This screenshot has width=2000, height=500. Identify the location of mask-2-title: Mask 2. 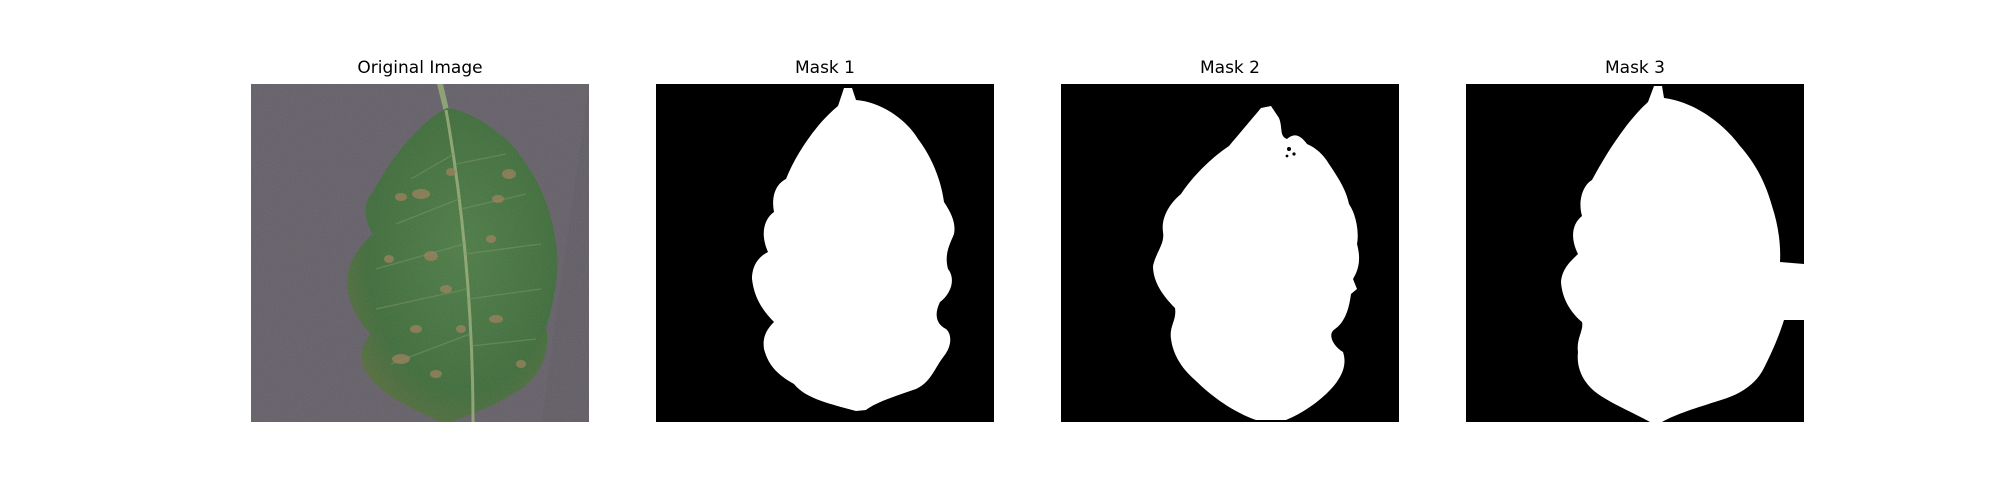
(1229, 68).